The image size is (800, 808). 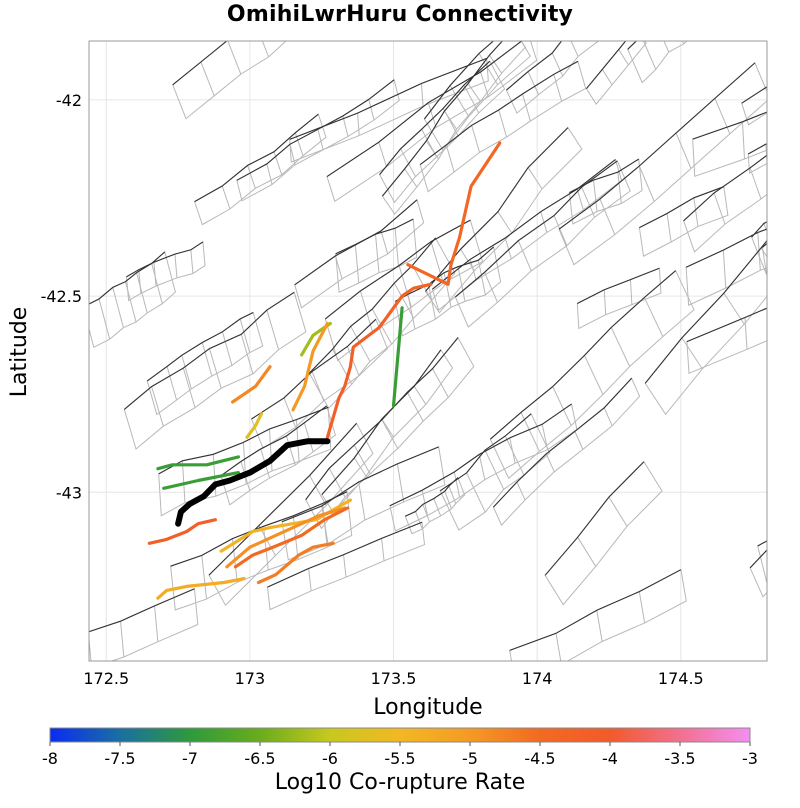 I want to click on colorbar-tick-label: -3, so click(x=750, y=758).